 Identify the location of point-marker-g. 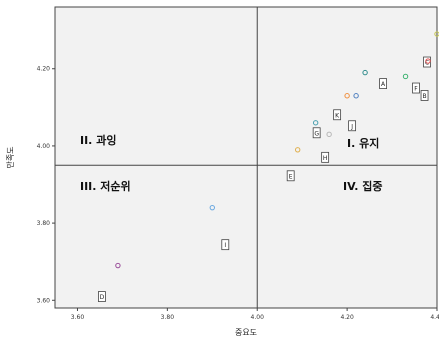
(315, 123).